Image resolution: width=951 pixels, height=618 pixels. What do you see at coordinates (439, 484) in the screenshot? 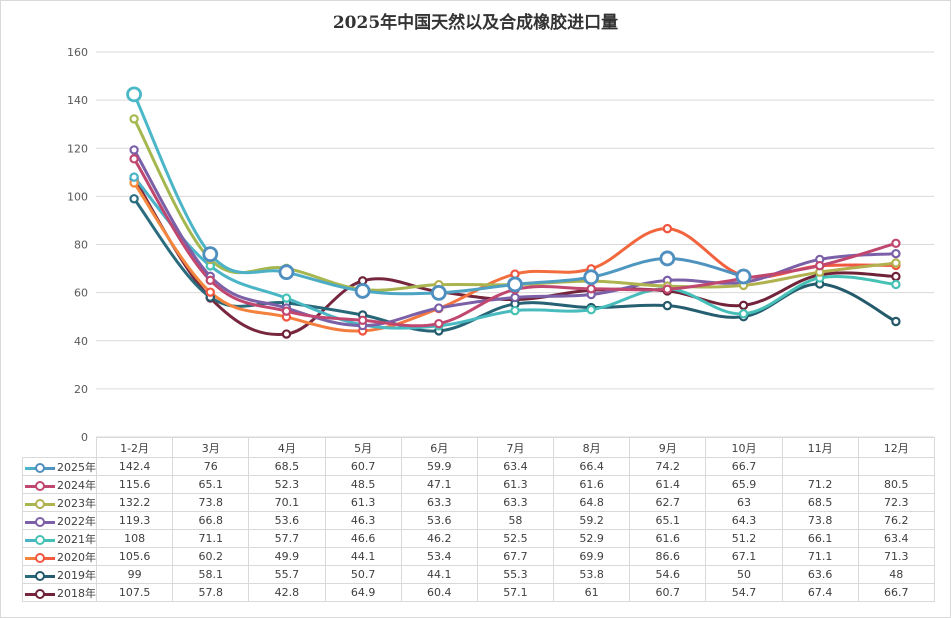
I see `data-label: 47.1` at bounding box center [439, 484].